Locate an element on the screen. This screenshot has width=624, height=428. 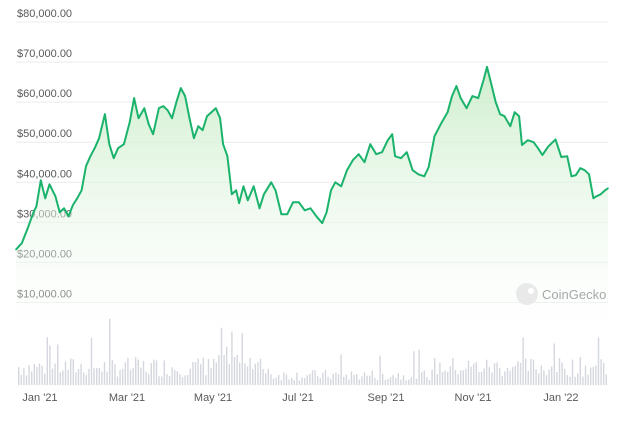
x-tick-label: Nov '21 is located at coordinates (473, 398).